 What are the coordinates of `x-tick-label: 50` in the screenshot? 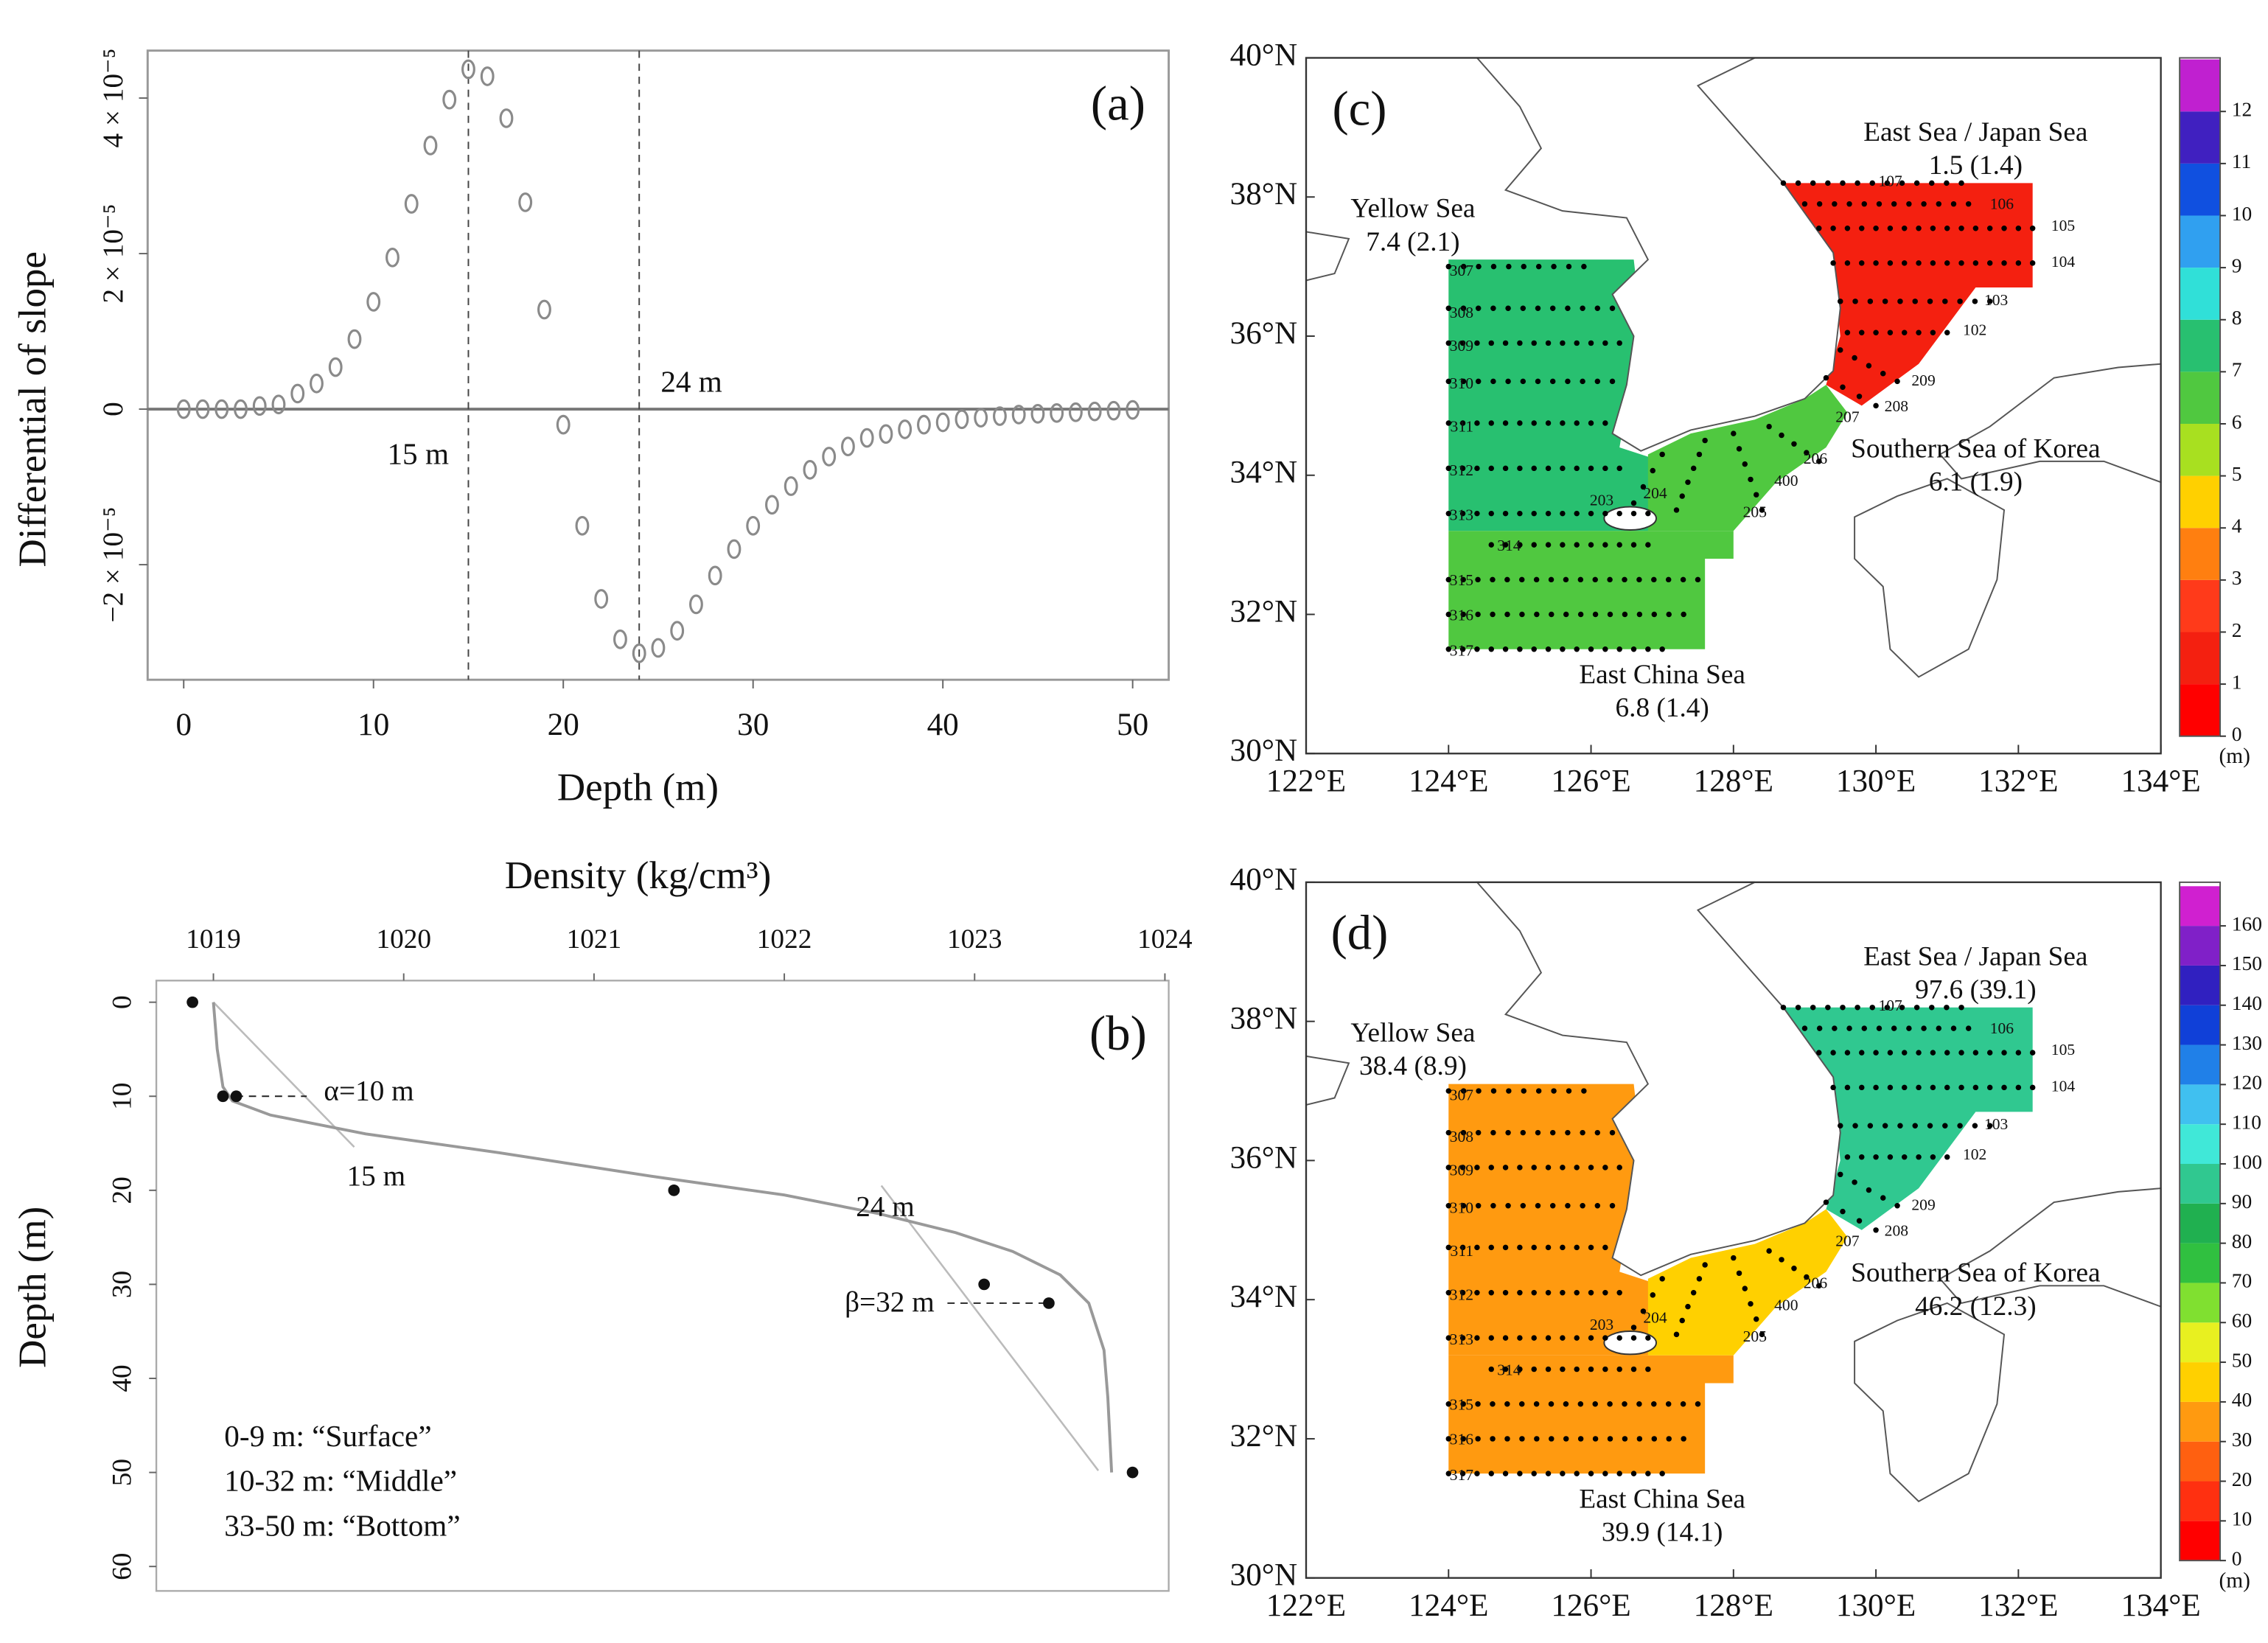 It's located at (1132, 725).